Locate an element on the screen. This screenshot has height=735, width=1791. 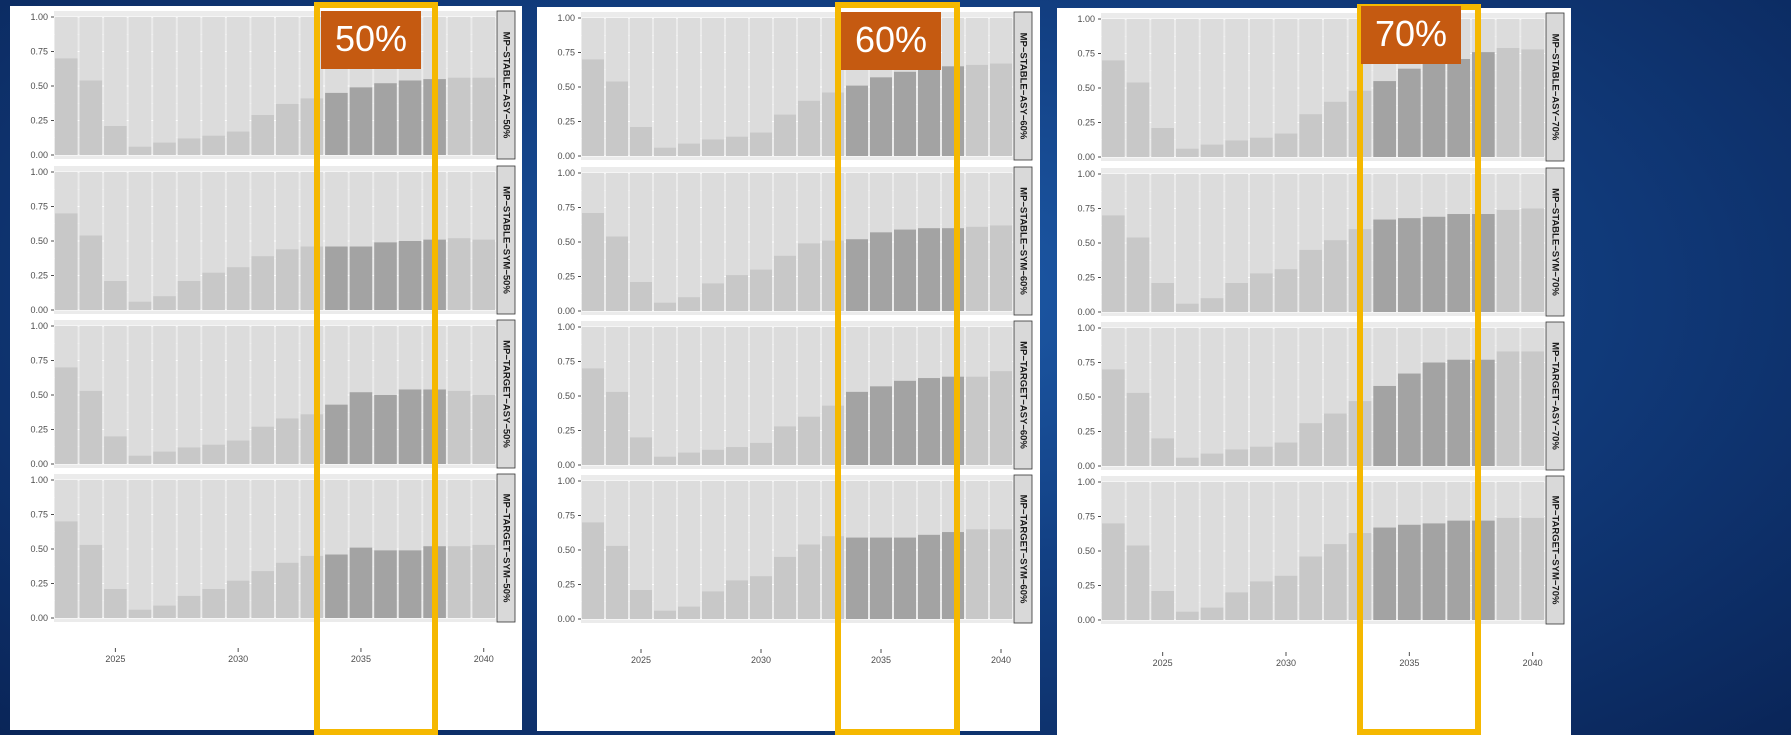
facet-label: MP−TARGET−ASY−50% is located at coordinates (505, 394).